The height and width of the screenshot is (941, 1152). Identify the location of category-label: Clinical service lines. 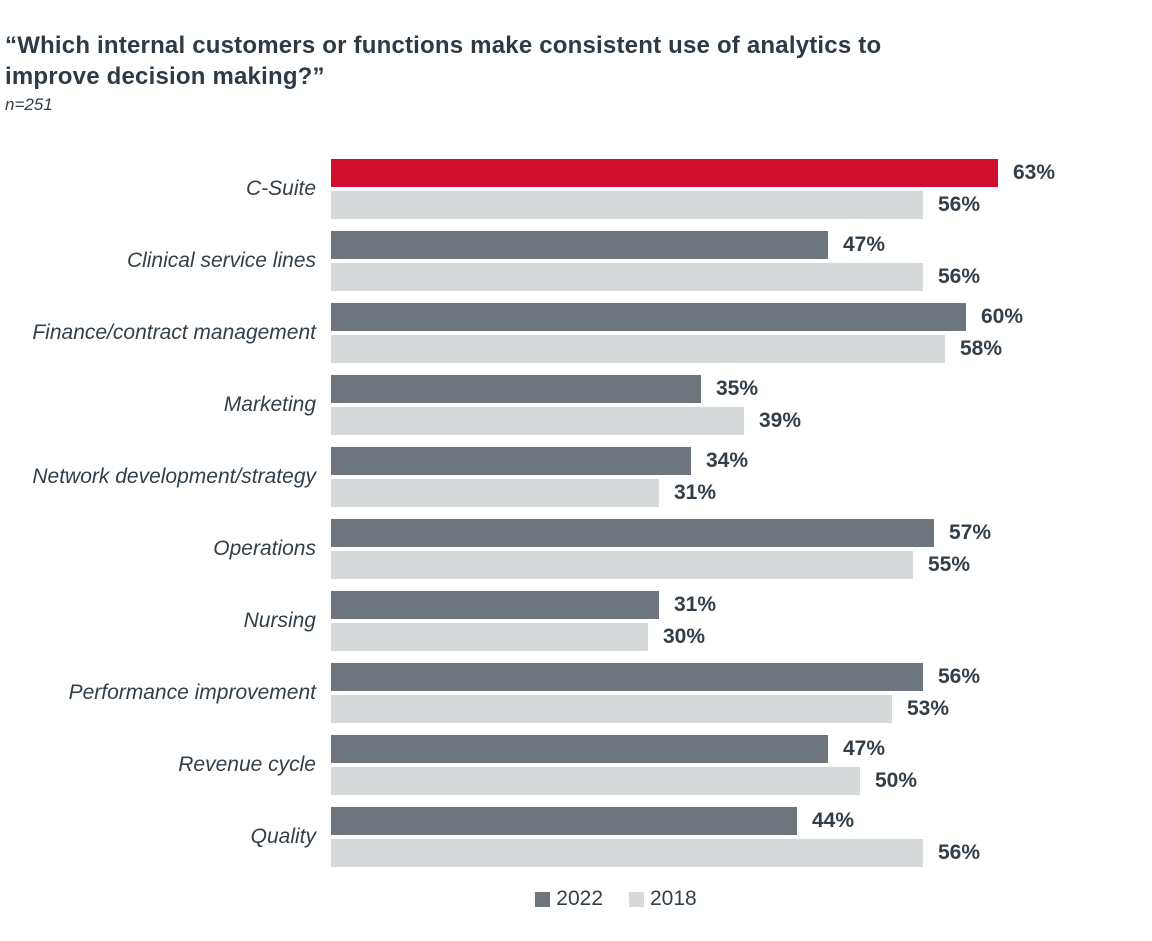
(221, 260).